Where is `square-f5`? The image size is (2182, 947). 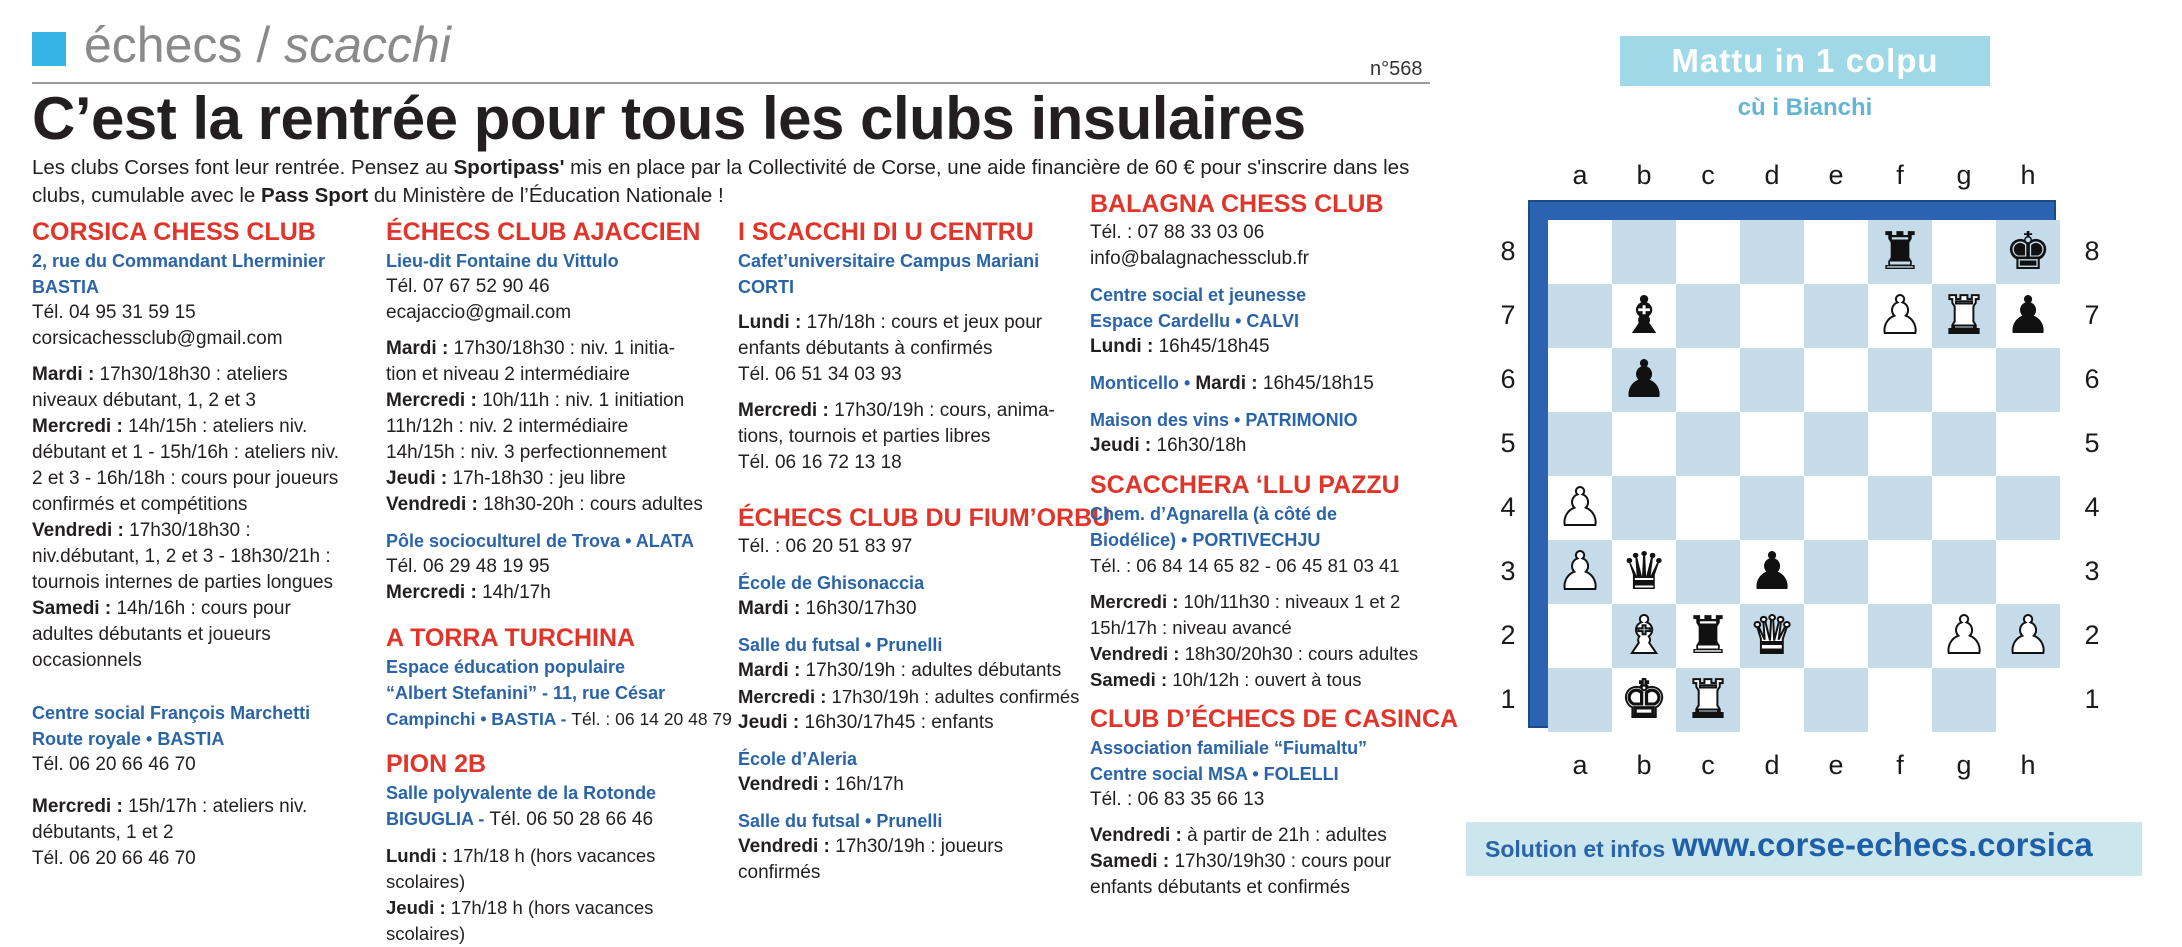
square-f5 is located at coordinates (1900, 444).